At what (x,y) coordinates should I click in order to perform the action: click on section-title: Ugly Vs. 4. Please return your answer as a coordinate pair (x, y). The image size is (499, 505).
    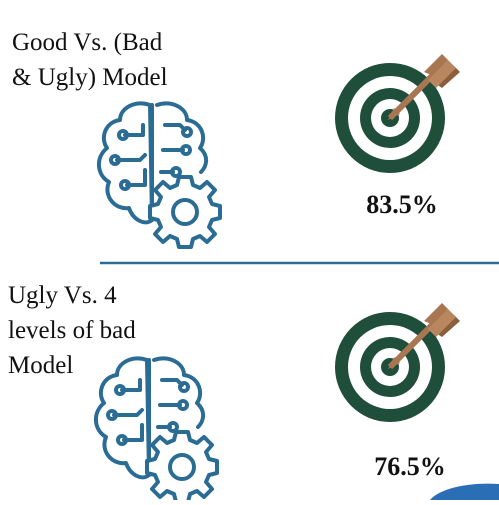
    Looking at the image, I should click on (62, 295).